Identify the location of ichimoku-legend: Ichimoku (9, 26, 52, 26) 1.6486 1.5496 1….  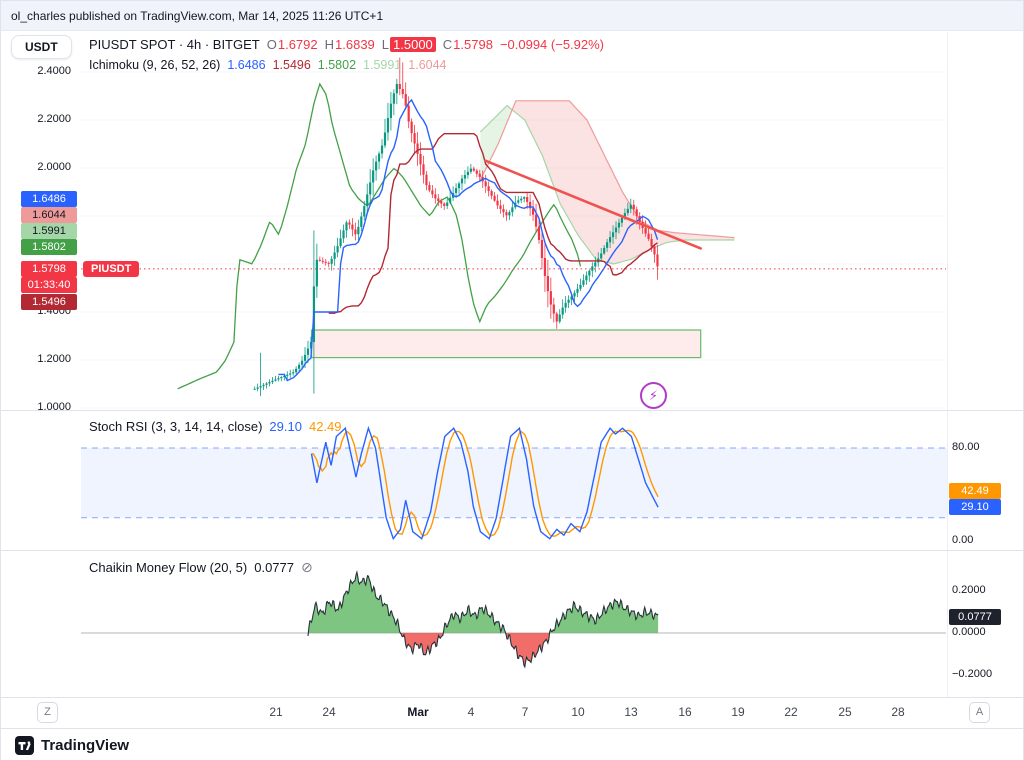
(268, 65).